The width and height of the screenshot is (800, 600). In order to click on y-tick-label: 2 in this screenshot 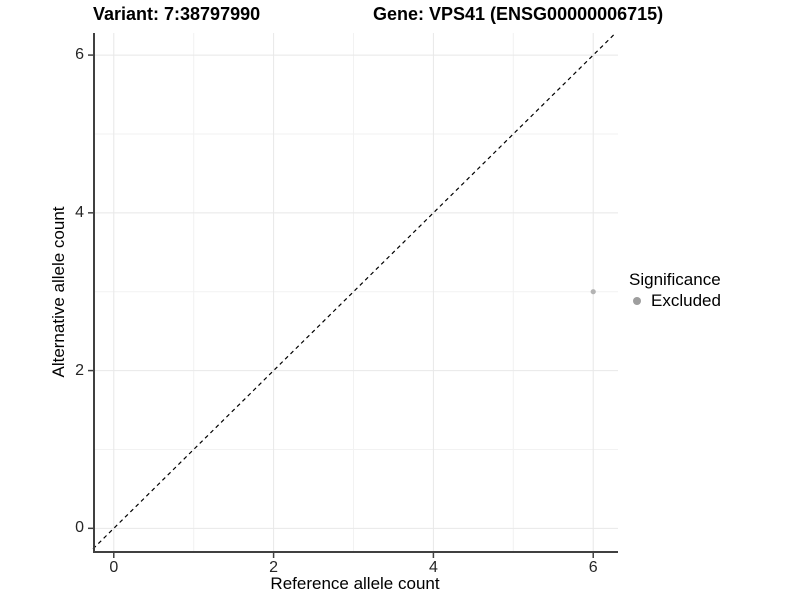, I will do `click(79, 370)`.